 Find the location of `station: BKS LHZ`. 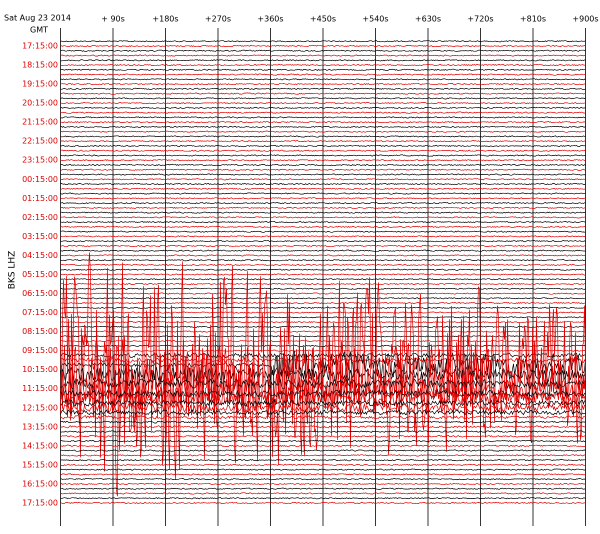

station: BKS LHZ is located at coordinates (13, 270).